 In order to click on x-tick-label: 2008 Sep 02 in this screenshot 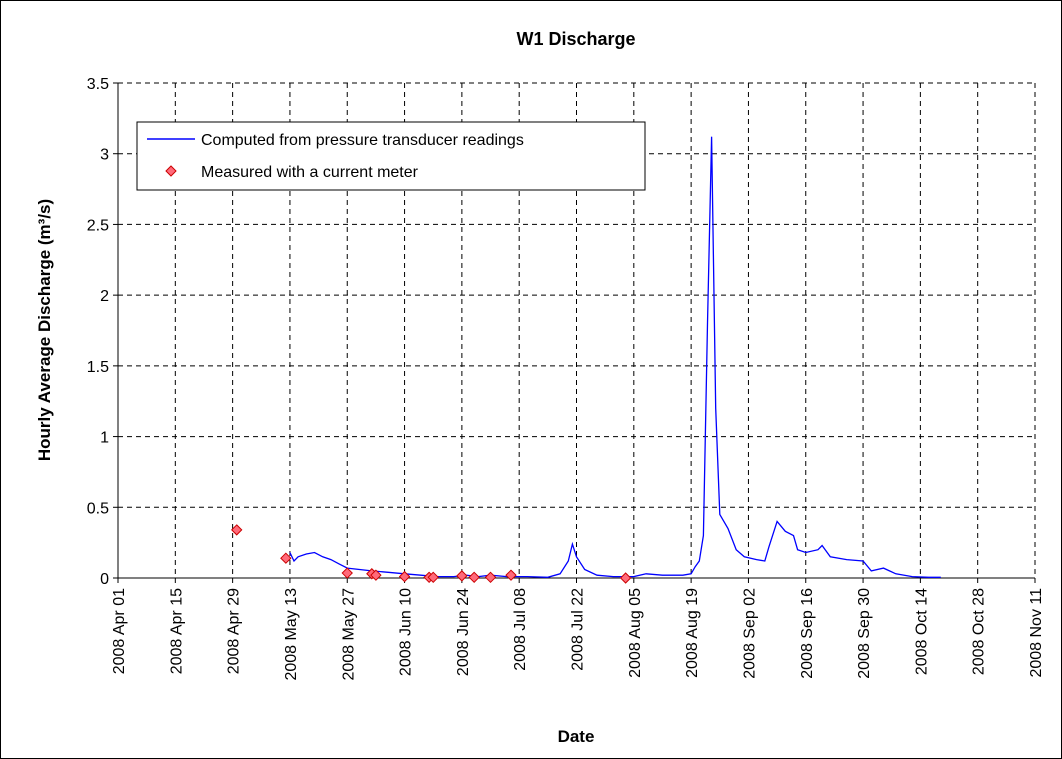, I will do `click(749, 633)`.